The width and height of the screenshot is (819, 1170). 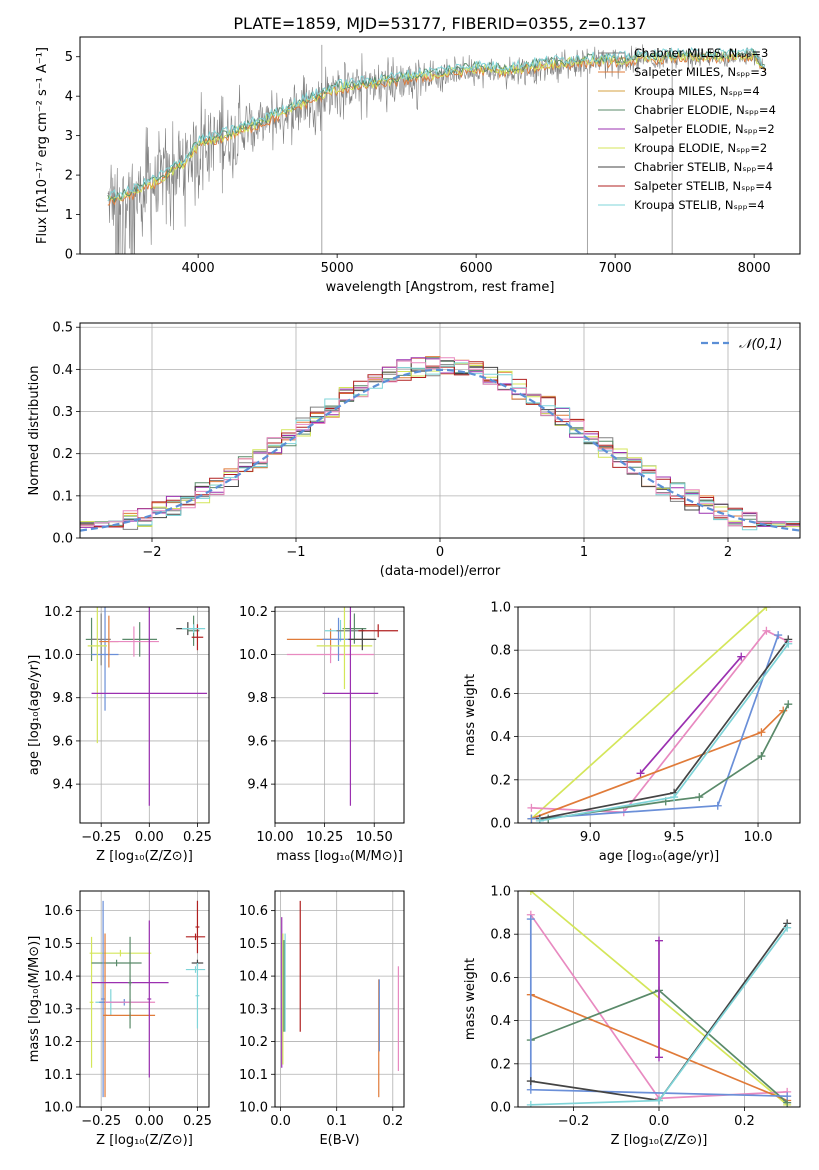 I want to click on spectrum-legend-label: Chabrier STELIB, Nₛₚₚ=4, so click(x=703, y=167).